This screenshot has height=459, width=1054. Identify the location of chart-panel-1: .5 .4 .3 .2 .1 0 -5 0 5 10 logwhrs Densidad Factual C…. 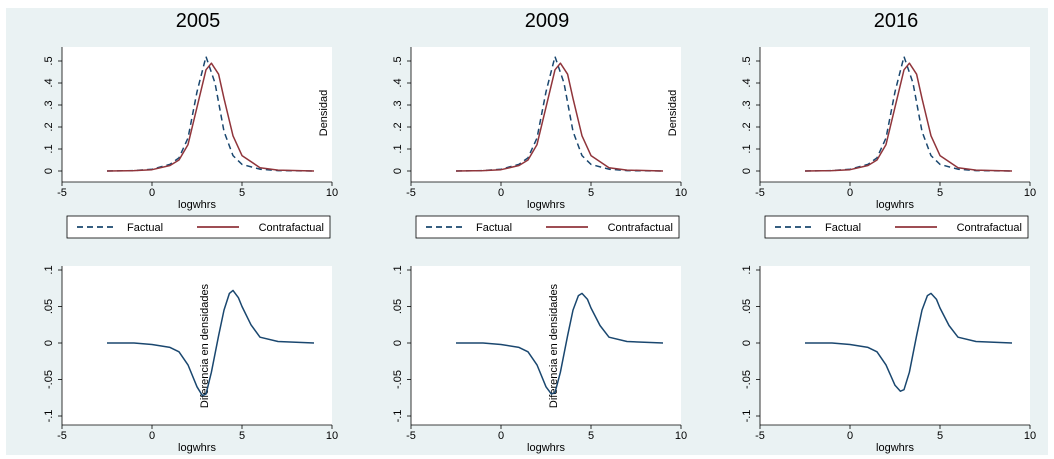
(539, 143).